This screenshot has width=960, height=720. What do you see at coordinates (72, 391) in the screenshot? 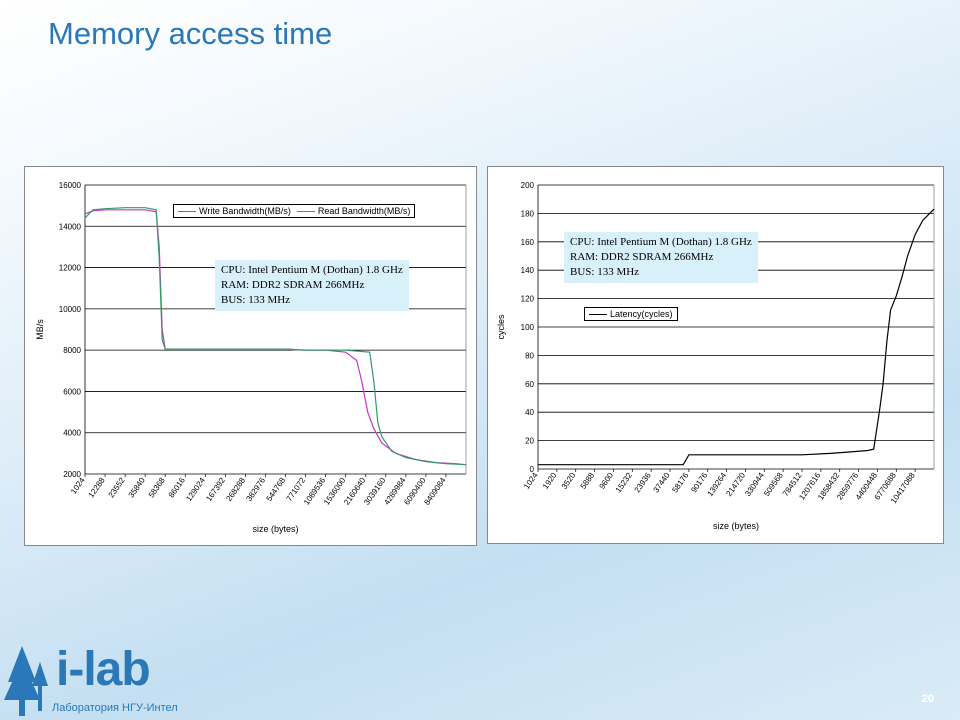
I see `y-tick-label: 6000` at bounding box center [72, 391].